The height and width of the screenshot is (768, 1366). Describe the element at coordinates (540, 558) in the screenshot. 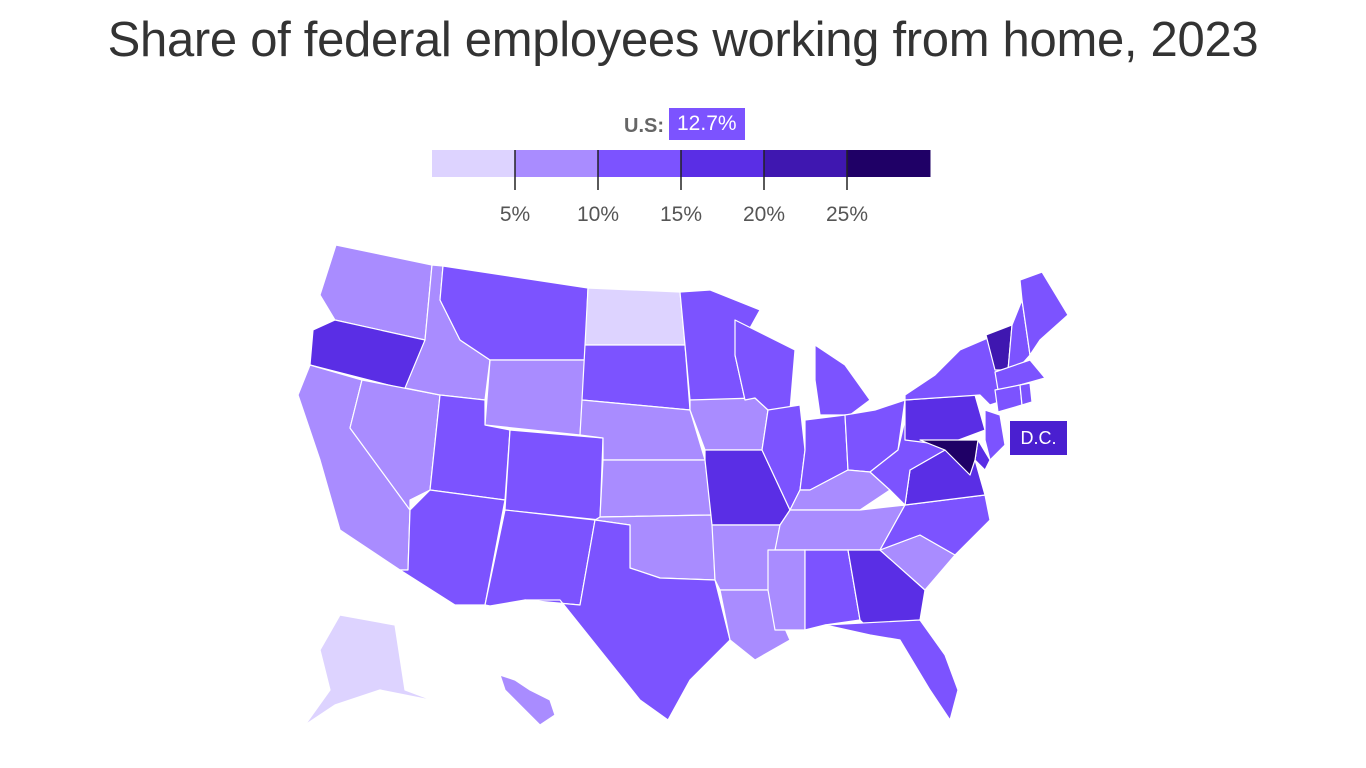

I see `state-nm` at that location.